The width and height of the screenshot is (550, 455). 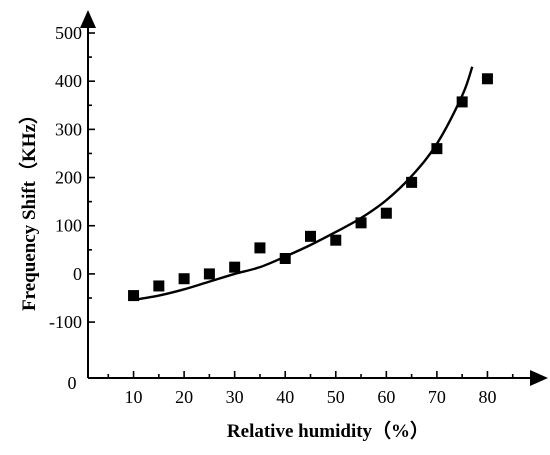 What do you see at coordinates (134, 397) in the screenshot?
I see `x-tick-label: 10` at bounding box center [134, 397].